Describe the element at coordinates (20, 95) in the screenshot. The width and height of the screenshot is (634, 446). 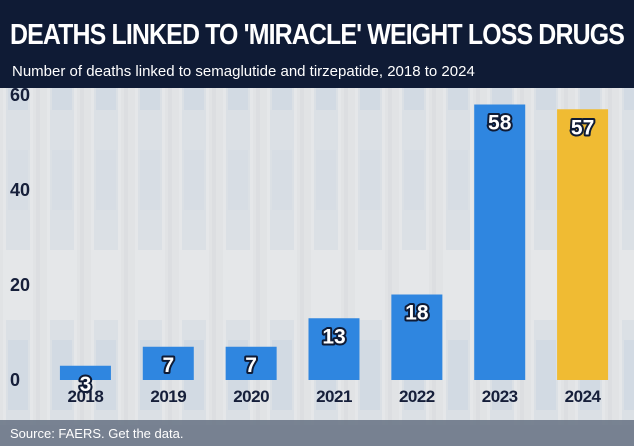
I see `y-tick-label: 60` at that location.